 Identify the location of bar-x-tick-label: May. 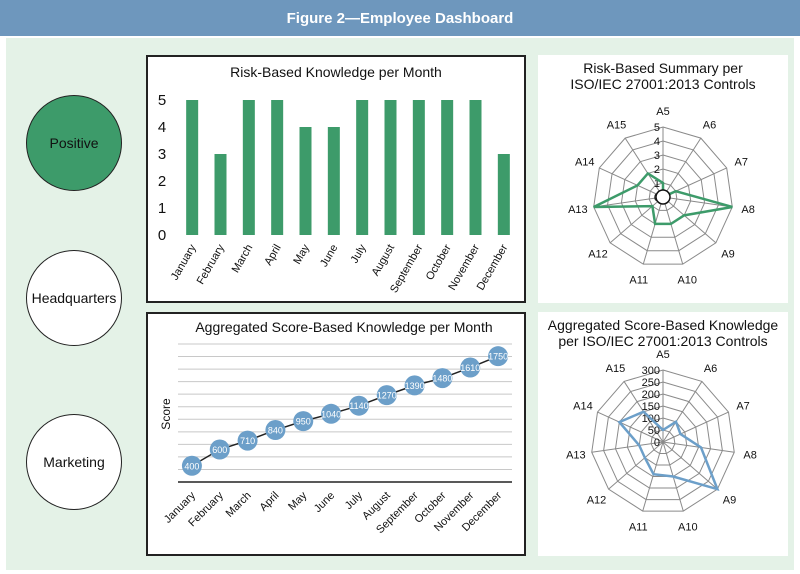
(301, 254).